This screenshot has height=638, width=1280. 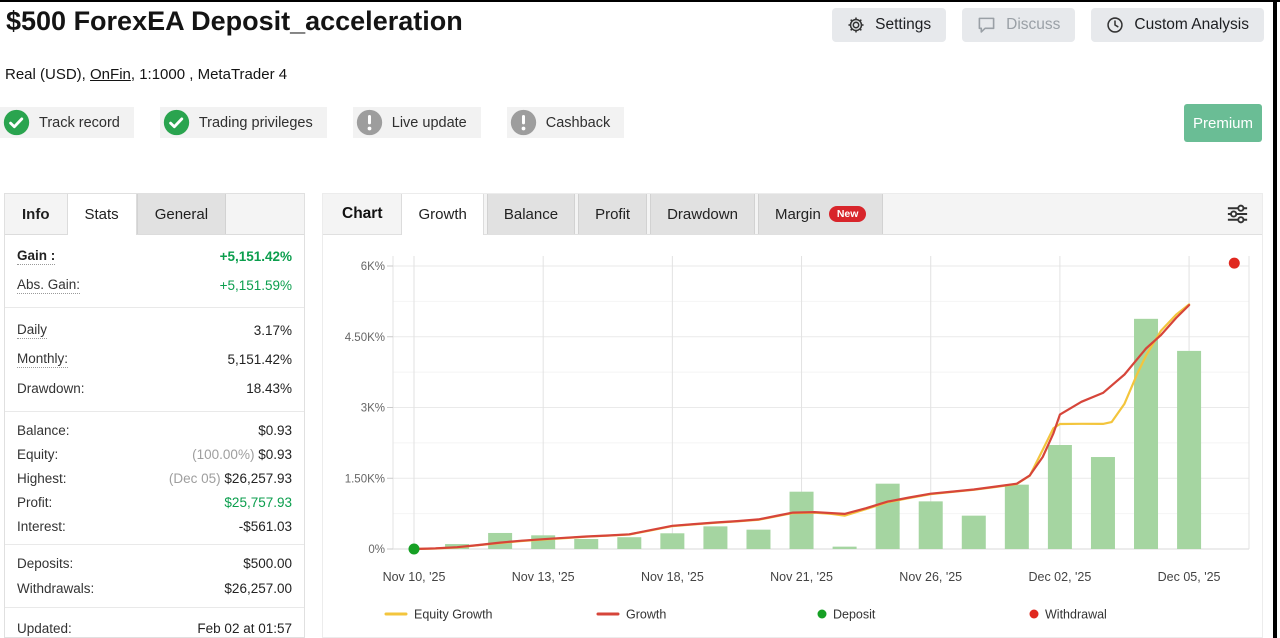 I want to click on stat-row-withdrawals: Withdrawals: $26,257.00, so click(x=154, y=588).